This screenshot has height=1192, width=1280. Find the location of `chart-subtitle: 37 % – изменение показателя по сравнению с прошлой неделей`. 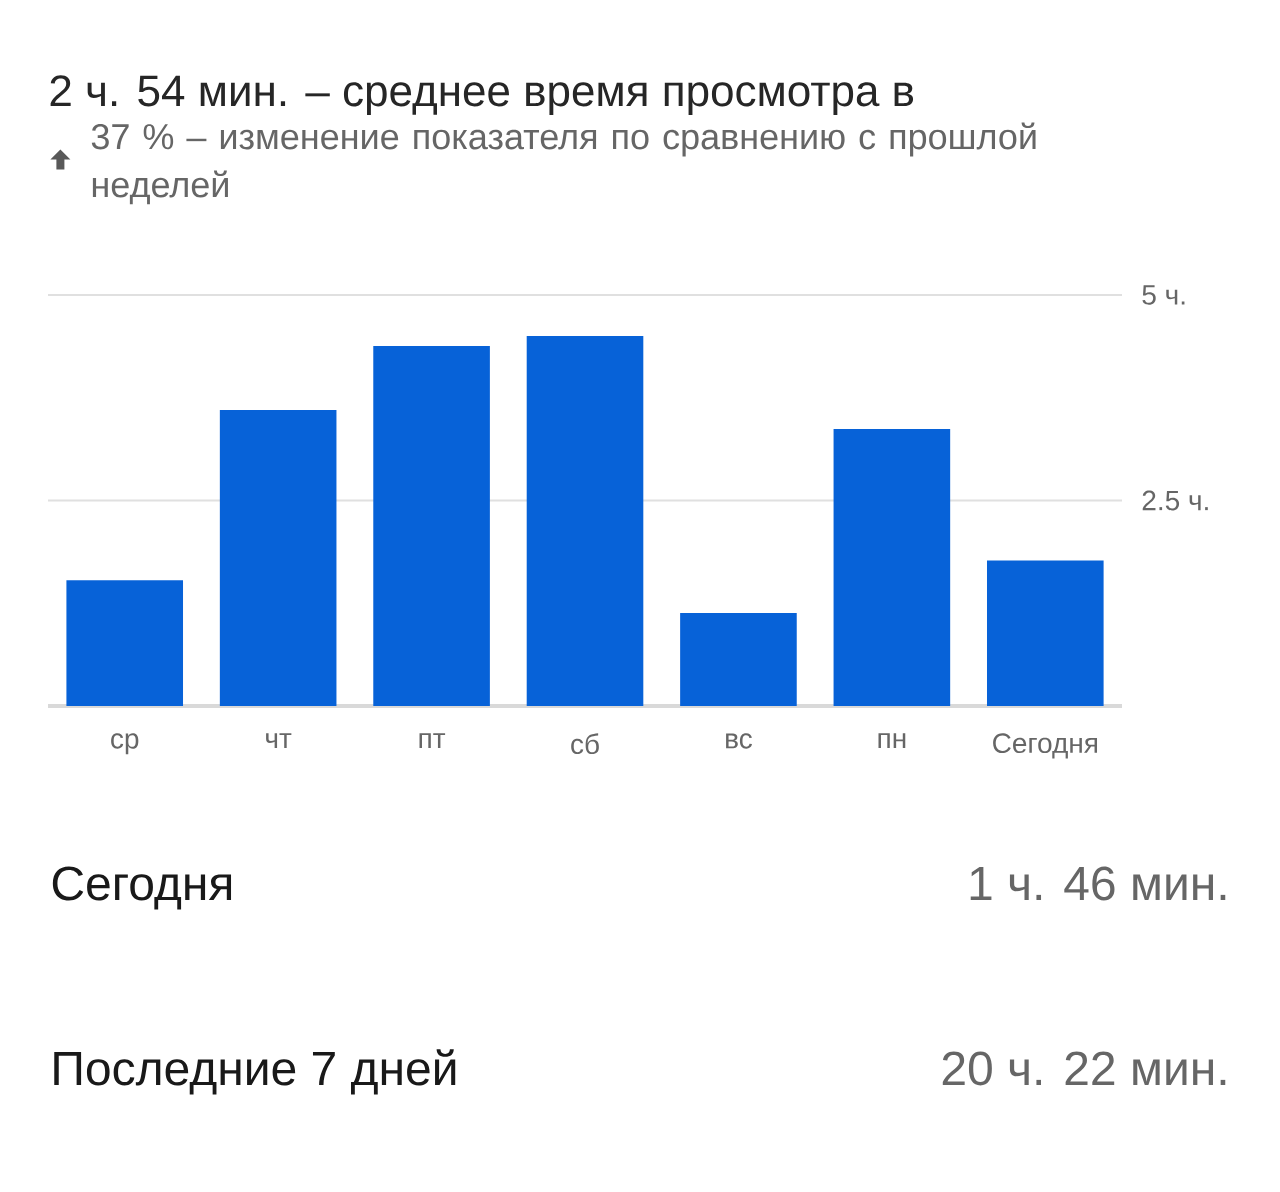

chart-subtitle: 37 % – изменение показателя по сравнению с прошлой неделей is located at coordinates (563, 163).